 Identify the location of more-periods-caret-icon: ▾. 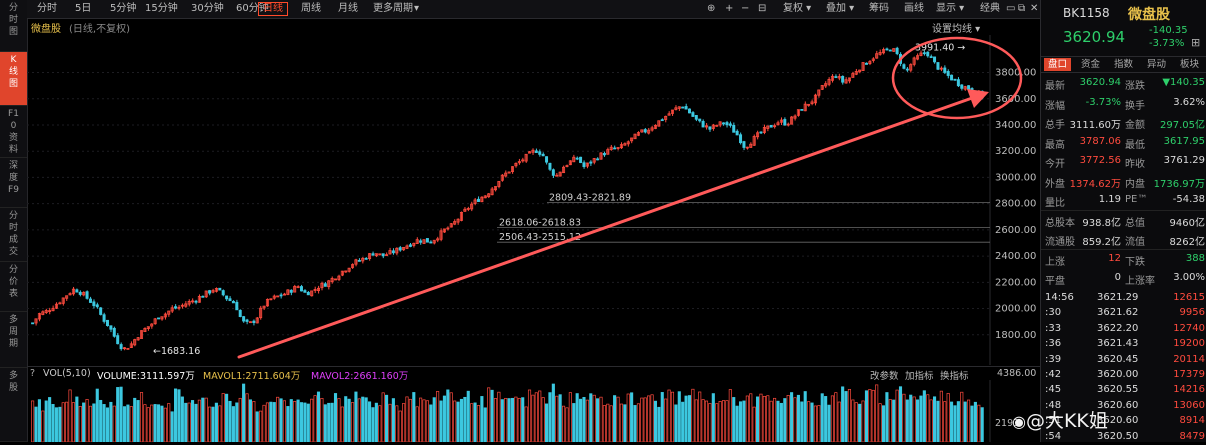
(417, 8).